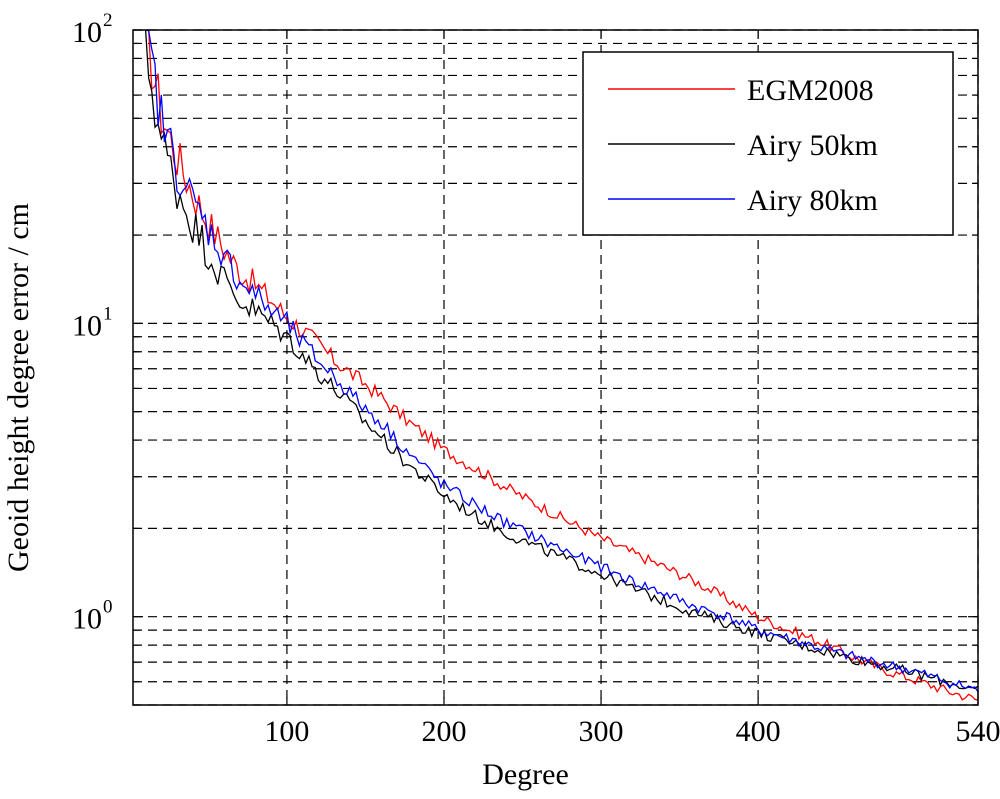 The width and height of the screenshot is (1000, 799). Describe the element at coordinates (108, 20) in the screenshot. I see `y-tick-exponent: 2` at that location.